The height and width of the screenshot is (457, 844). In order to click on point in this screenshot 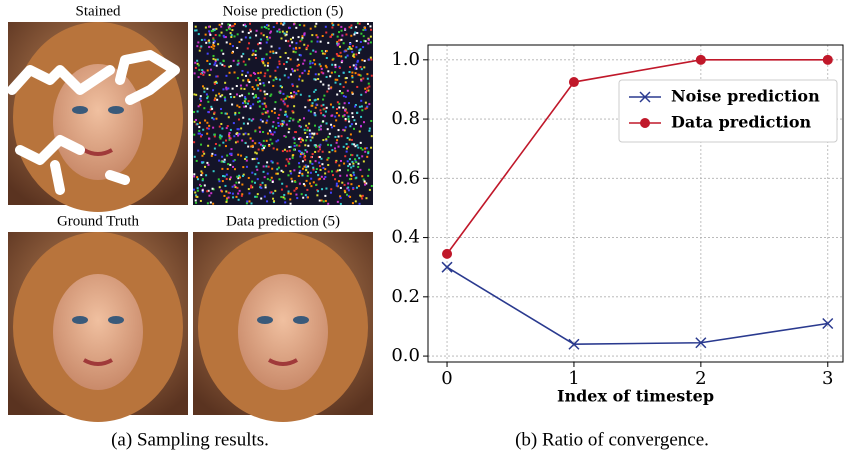, I will do `click(827, 59)`.